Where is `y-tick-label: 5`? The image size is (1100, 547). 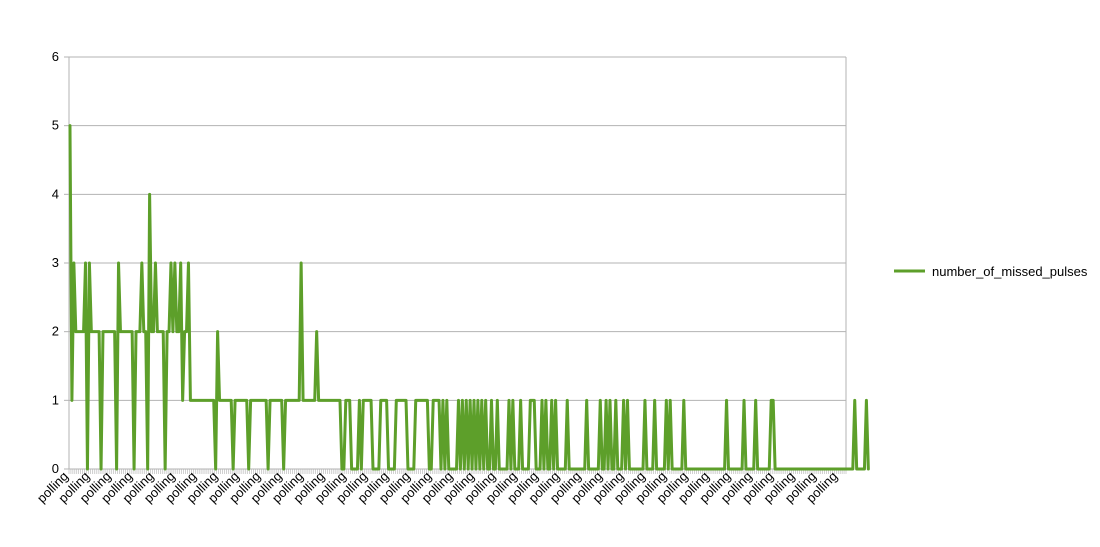 y-tick-label: 5 is located at coordinates (55, 125).